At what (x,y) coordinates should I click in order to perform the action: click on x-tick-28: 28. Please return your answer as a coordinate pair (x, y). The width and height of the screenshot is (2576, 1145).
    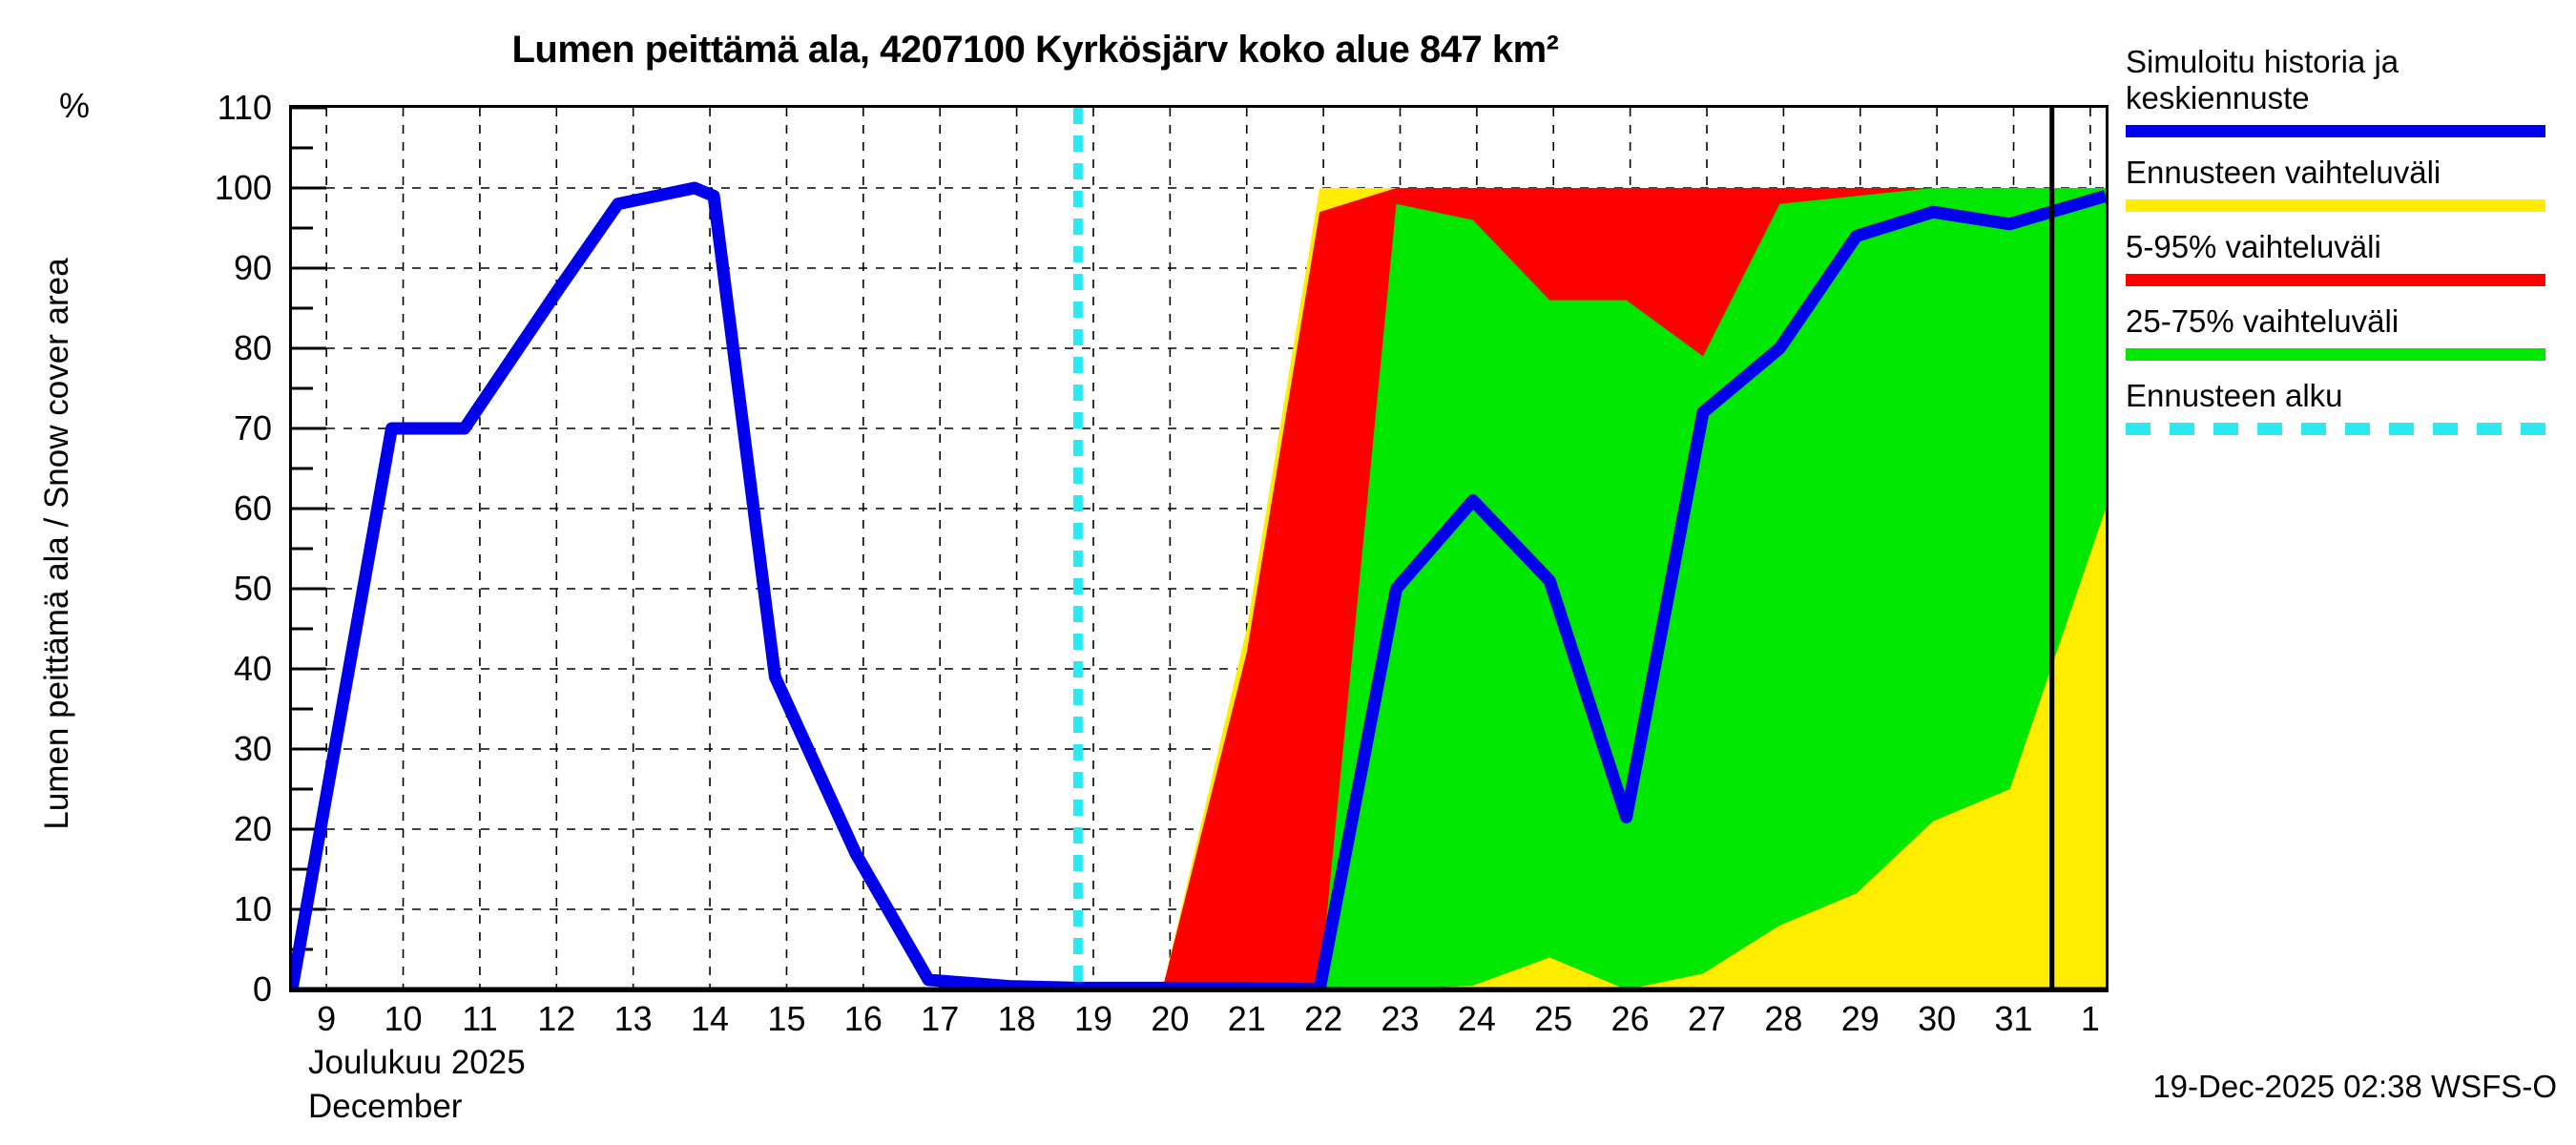
    Looking at the image, I should click on (1783, 1018).